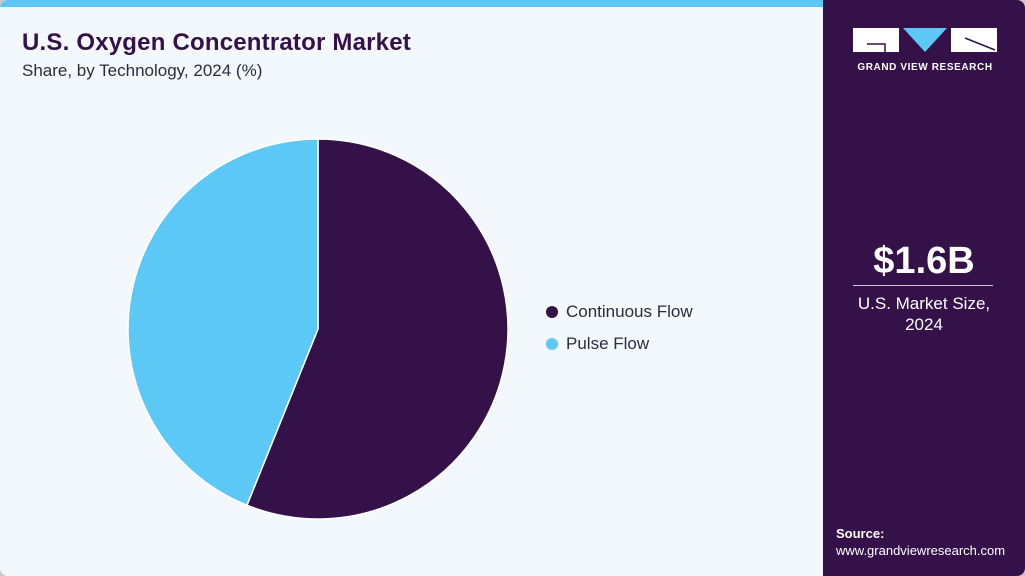 The width and height of the screenshot is (1025, 576). I want to click on chart-title: U.S. Oxygen Concentrator Market, so click(216, 42).